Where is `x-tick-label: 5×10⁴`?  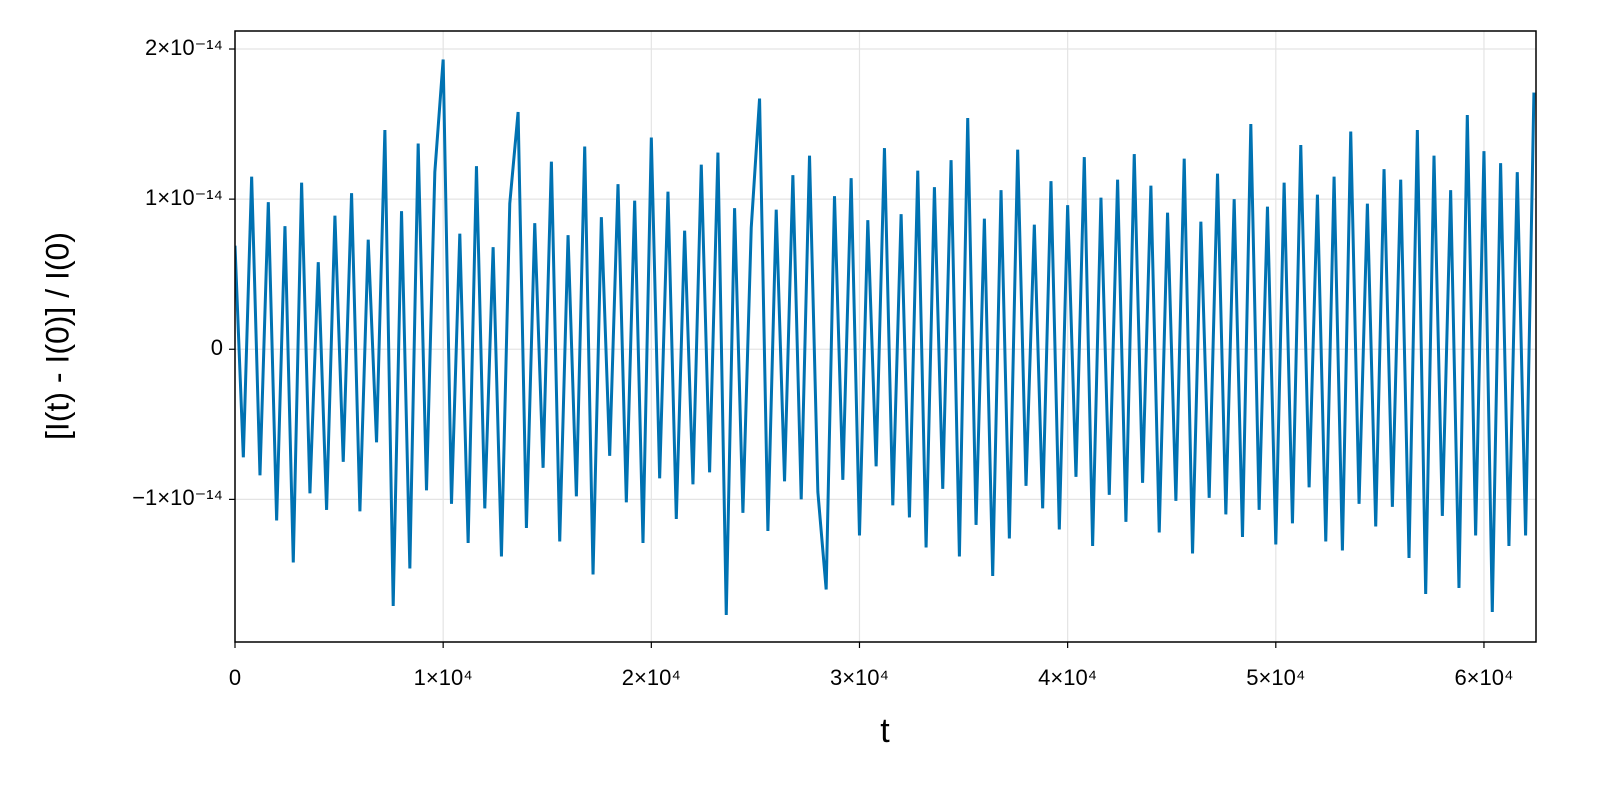
x-tick-label: 5×10⁴ is located at coordinates (1275, 677).